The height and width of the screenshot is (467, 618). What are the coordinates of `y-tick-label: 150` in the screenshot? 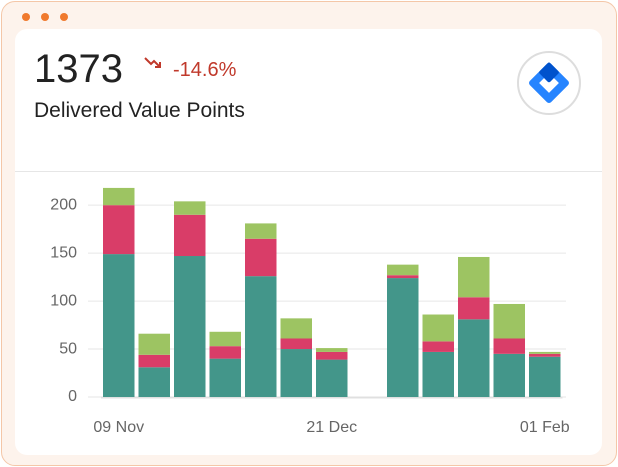 It's located at (63, 252).